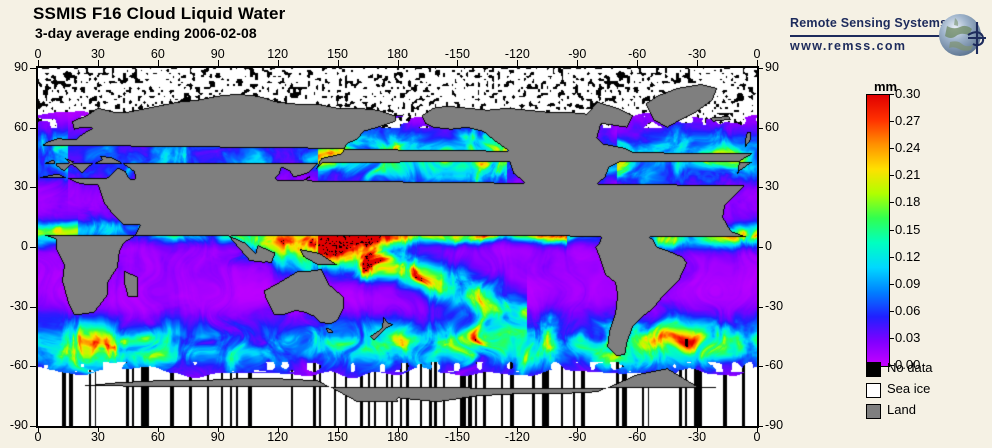 The height and width of the screenshot is (448, 992). I want to click on colorbar-tick-label: 0.00, so click(908, 364).